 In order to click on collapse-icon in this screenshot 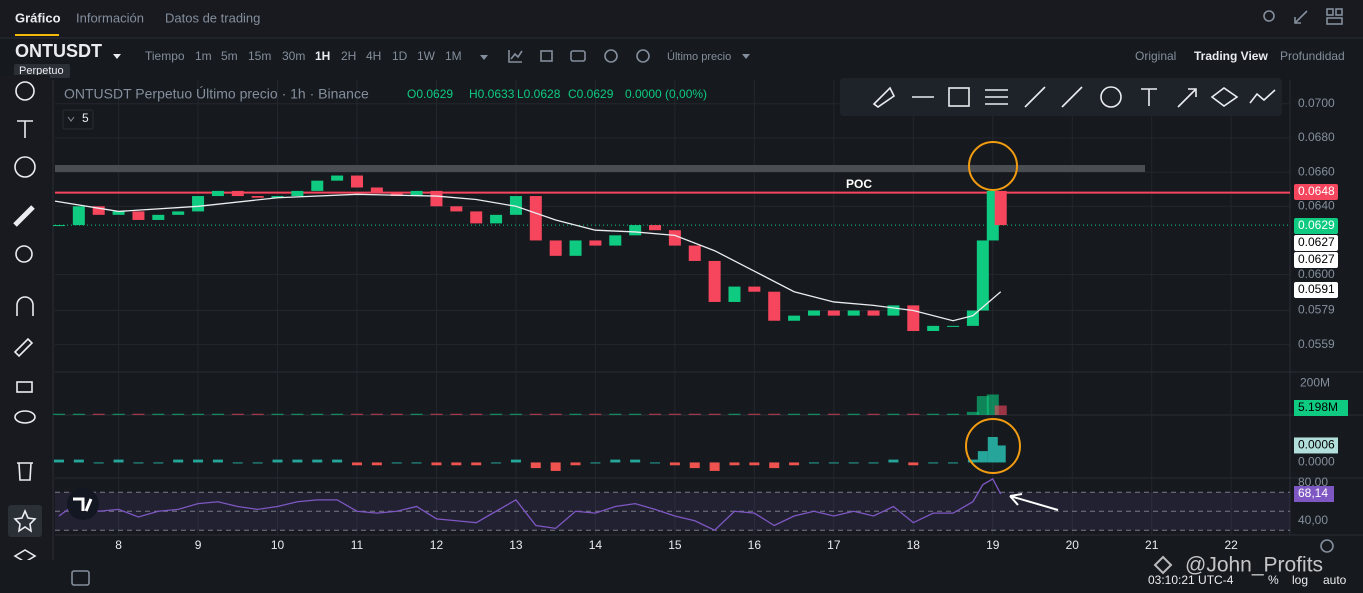, I will do `click(71, 119)`.